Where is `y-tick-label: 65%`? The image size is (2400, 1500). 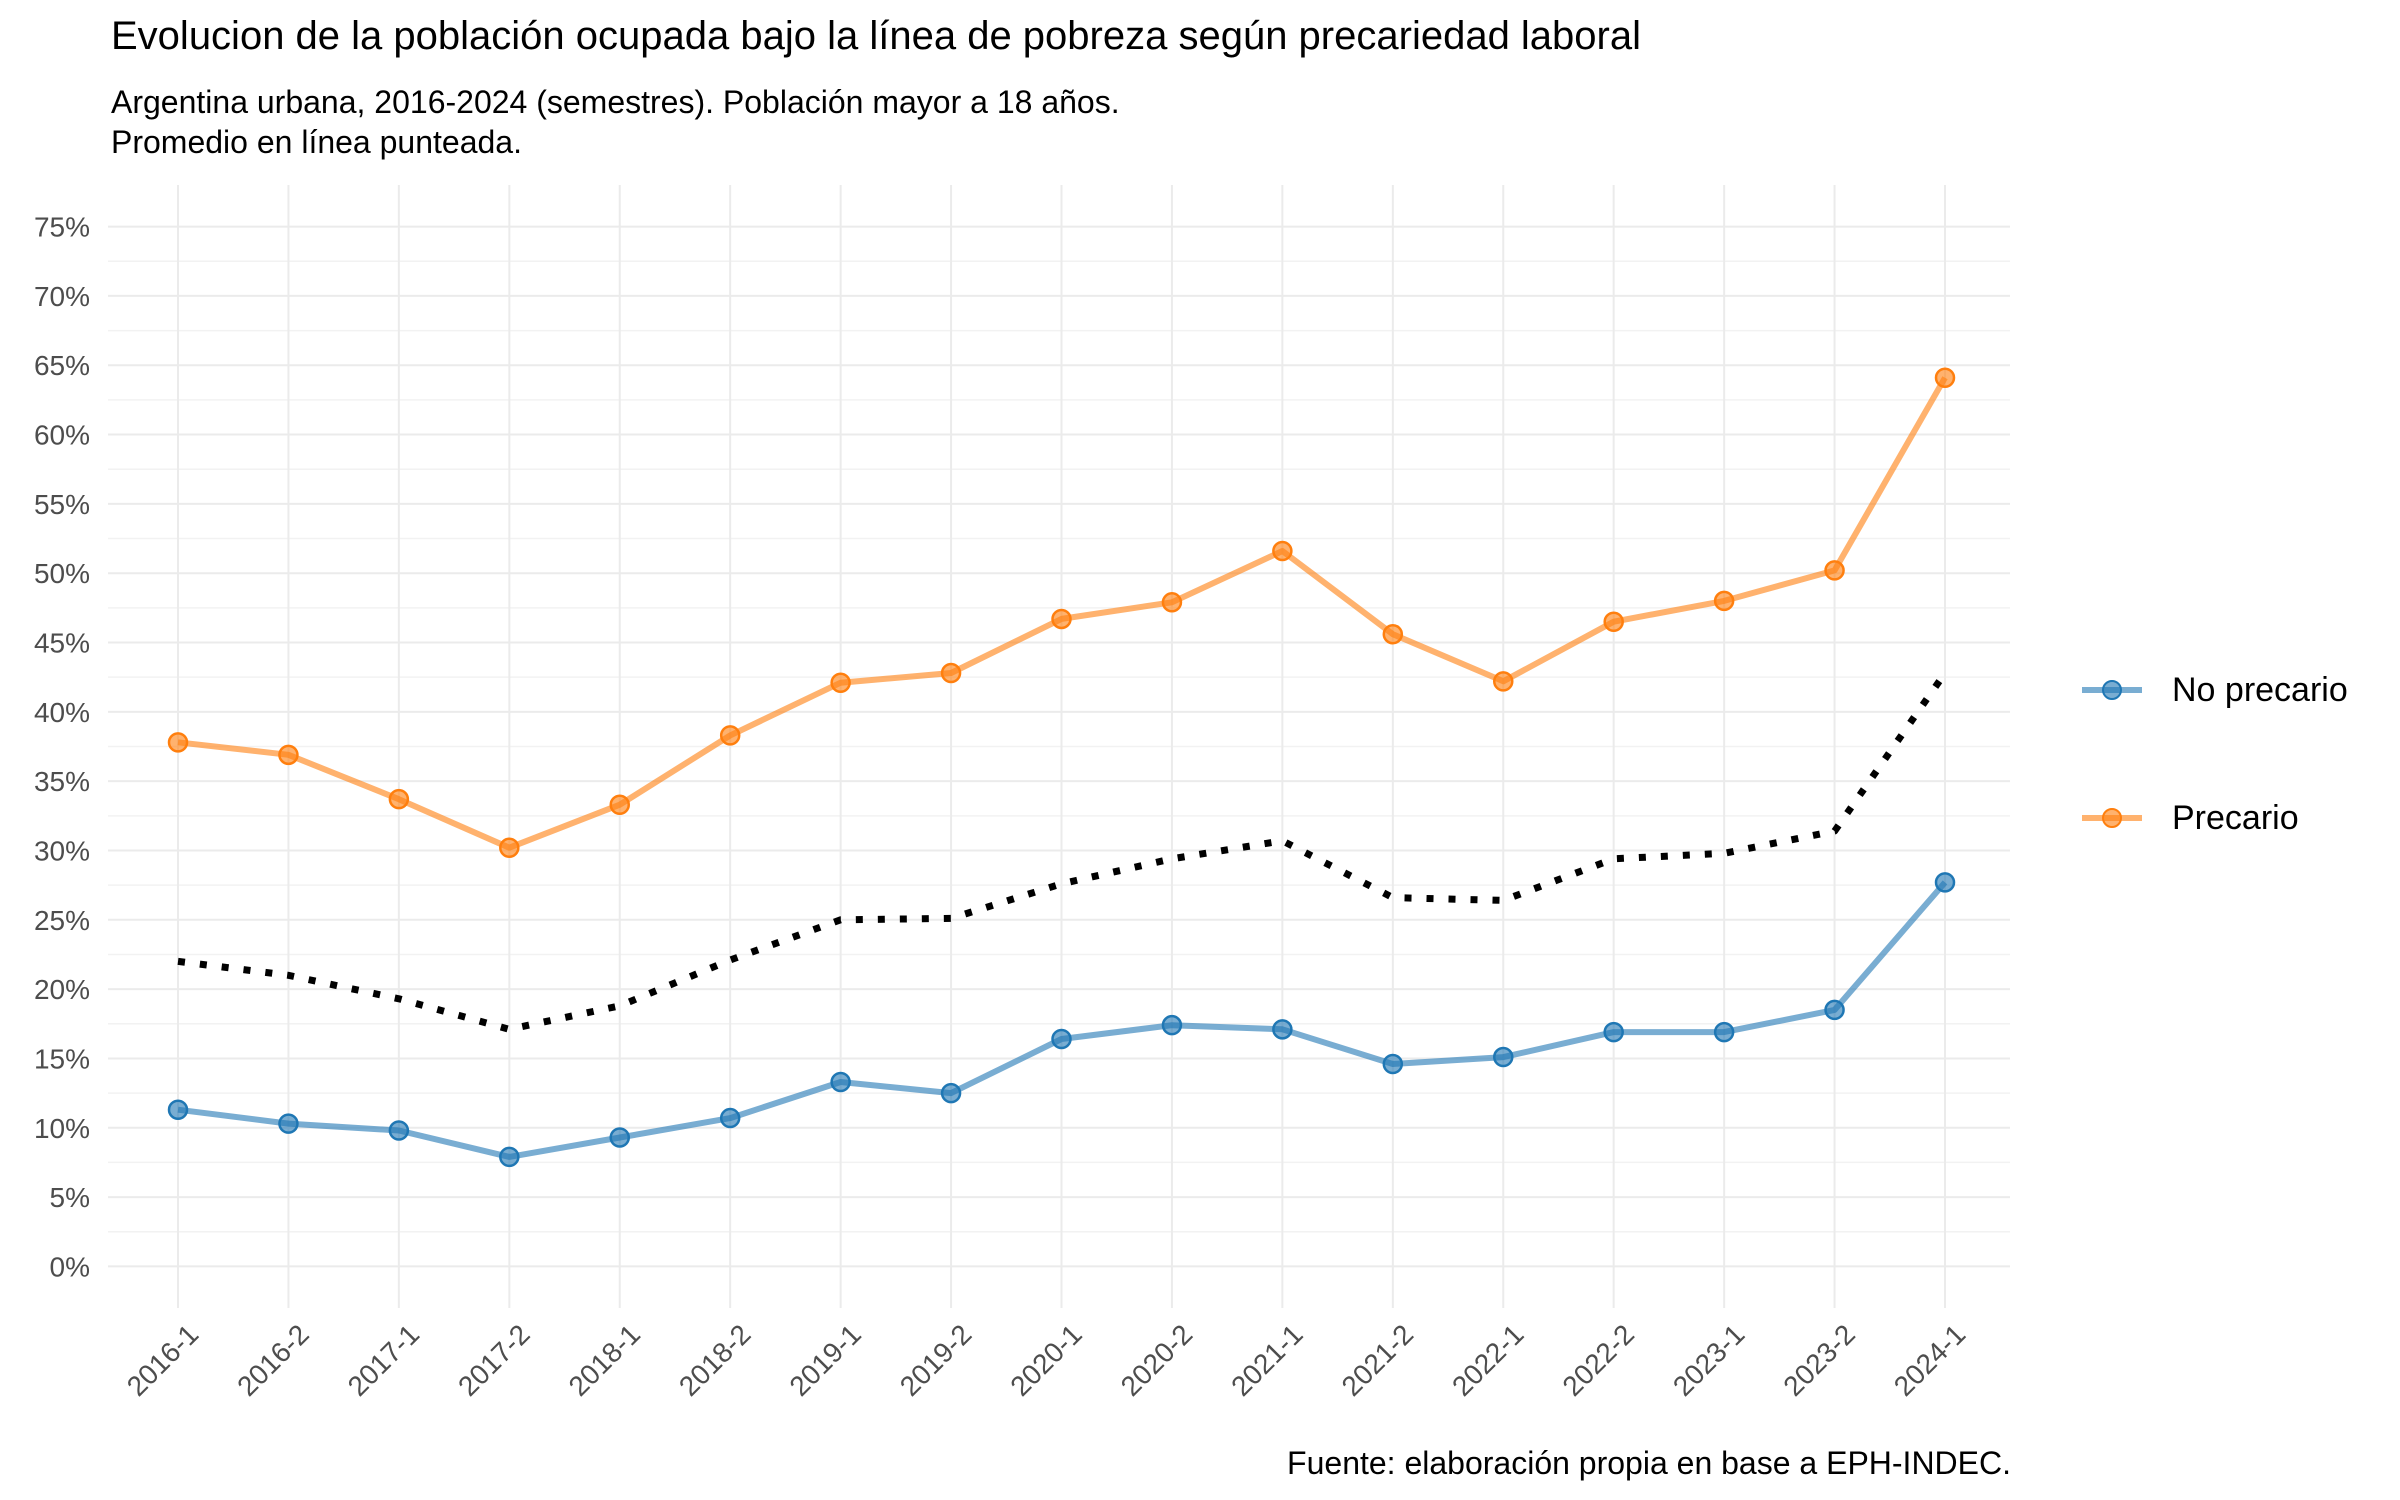 y-tick-label: 65% is located at coordinates (62, 365).